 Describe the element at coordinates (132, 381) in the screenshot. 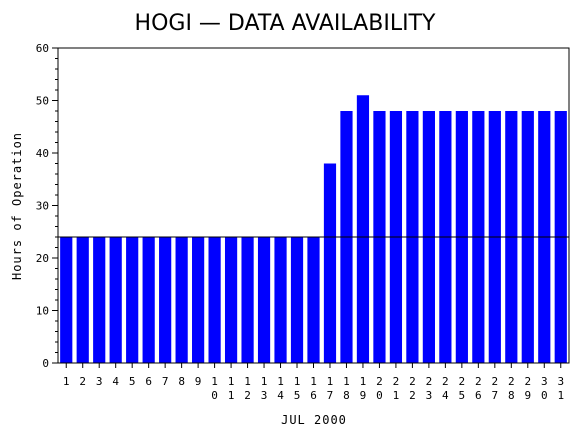

I see `x-tick-label: 5` at that location.